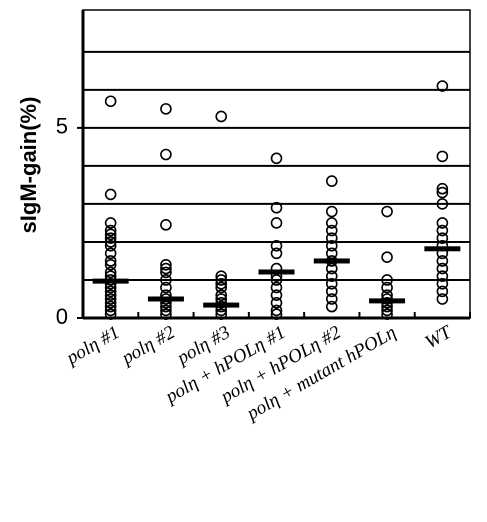 The image size is (487, 522). I want to click on y-tick-label: 5, so click(62, 126).